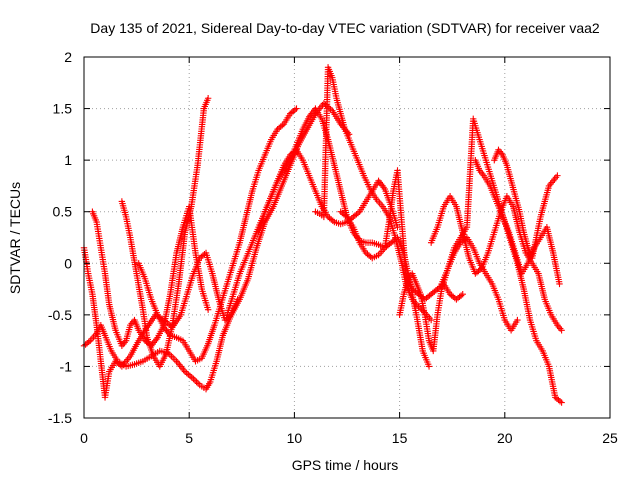 This screenshot has width=640, height=480. I want to click on x-tick-label: 0, so click(84, 438).